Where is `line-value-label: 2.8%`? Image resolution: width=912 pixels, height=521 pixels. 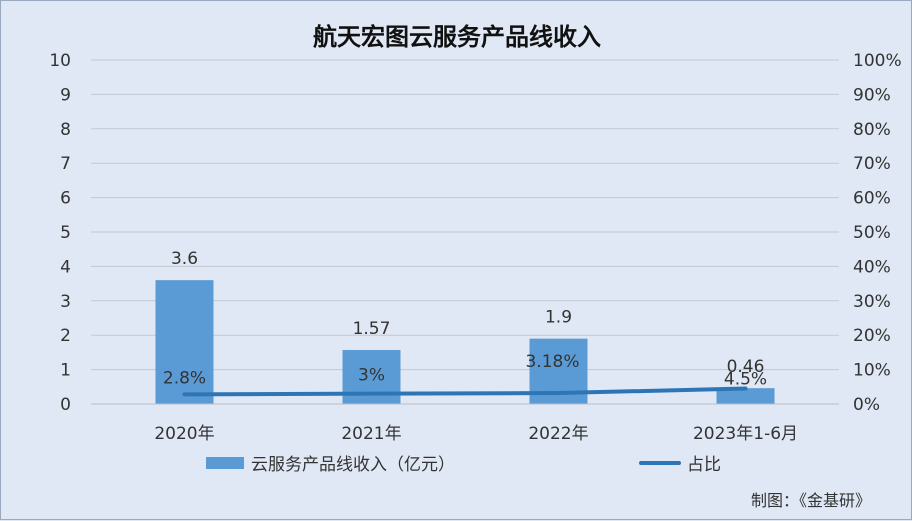 line-value-label: 2.8% is located at coordinates (184, 378).